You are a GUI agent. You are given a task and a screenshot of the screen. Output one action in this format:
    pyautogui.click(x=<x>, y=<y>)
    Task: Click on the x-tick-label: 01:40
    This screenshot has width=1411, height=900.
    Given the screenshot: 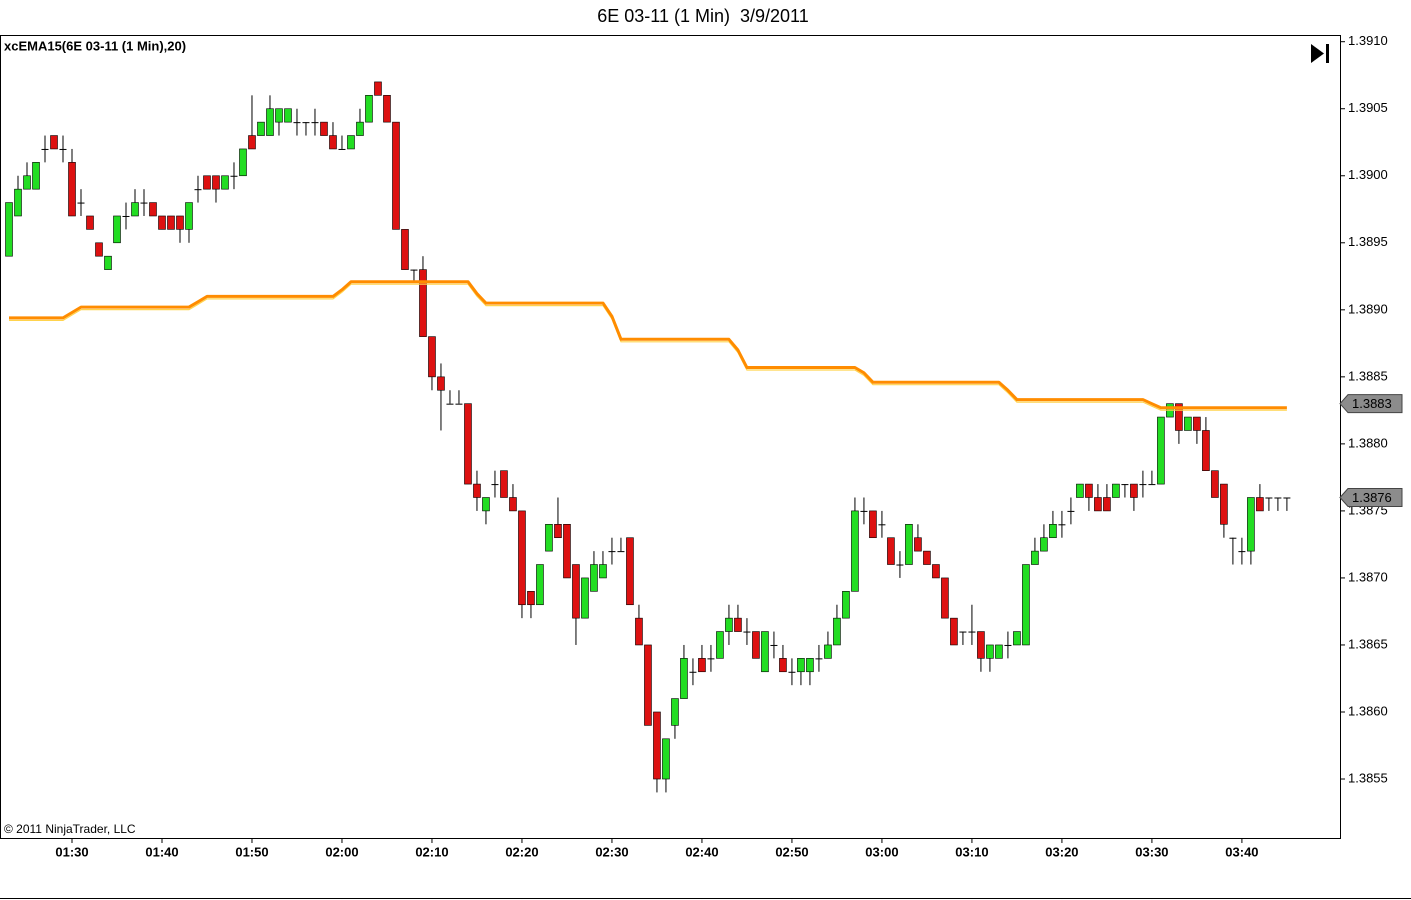 What is the action you would take?
    pyautogui.click(x=161, y=851)
    